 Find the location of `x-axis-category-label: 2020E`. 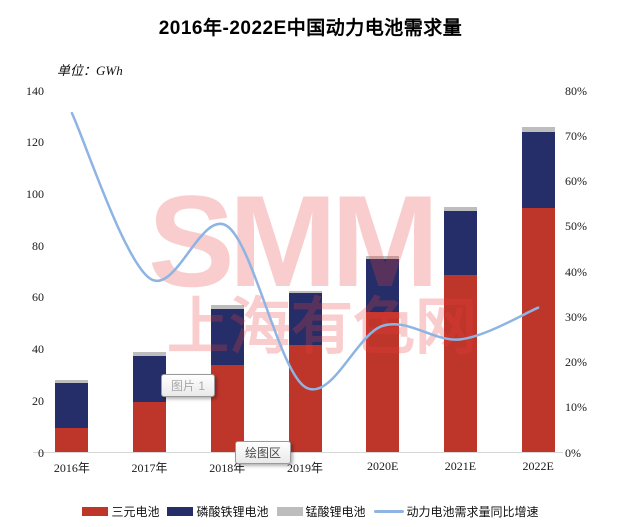

x-axis-category-label: 2020E is located at coordinates (383, 466).